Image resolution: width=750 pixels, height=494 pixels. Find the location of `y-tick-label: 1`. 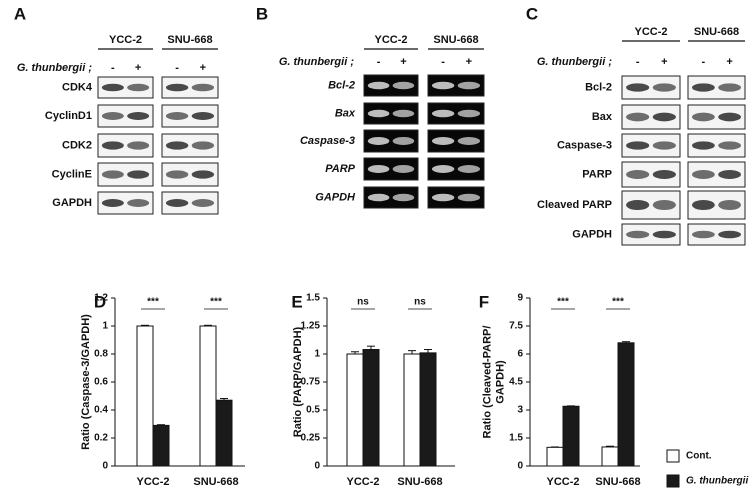

y-tick-label: 1 is located at coordinates (105, 326).